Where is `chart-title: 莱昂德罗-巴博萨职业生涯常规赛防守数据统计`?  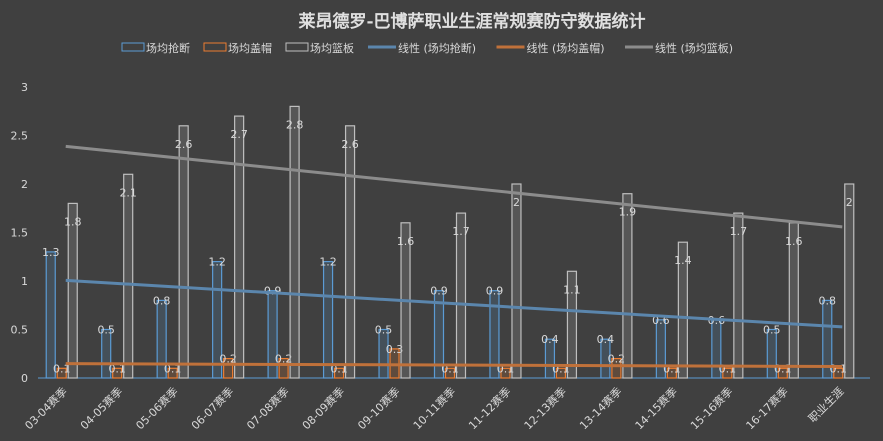
chart-title: 莱昂德罗-巴博萨职业生涯常规赛防守数据统计 is located at coordinates (471, 21).